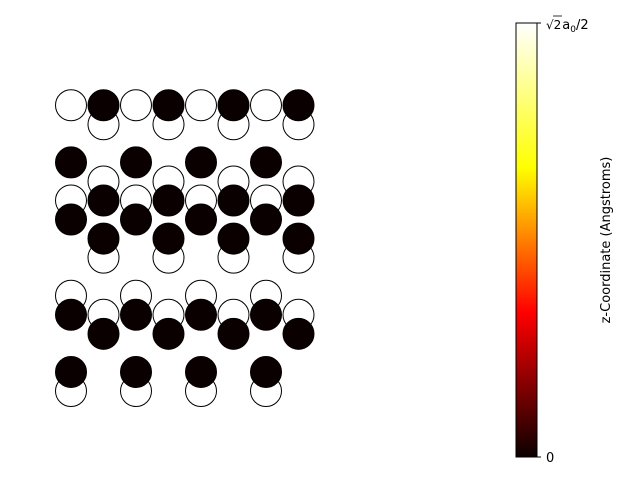 The image size is (640, 480). Describe the element at coordinates (550, 458) in the screenshot. I see `colorbar-min-label: 0` at that location.